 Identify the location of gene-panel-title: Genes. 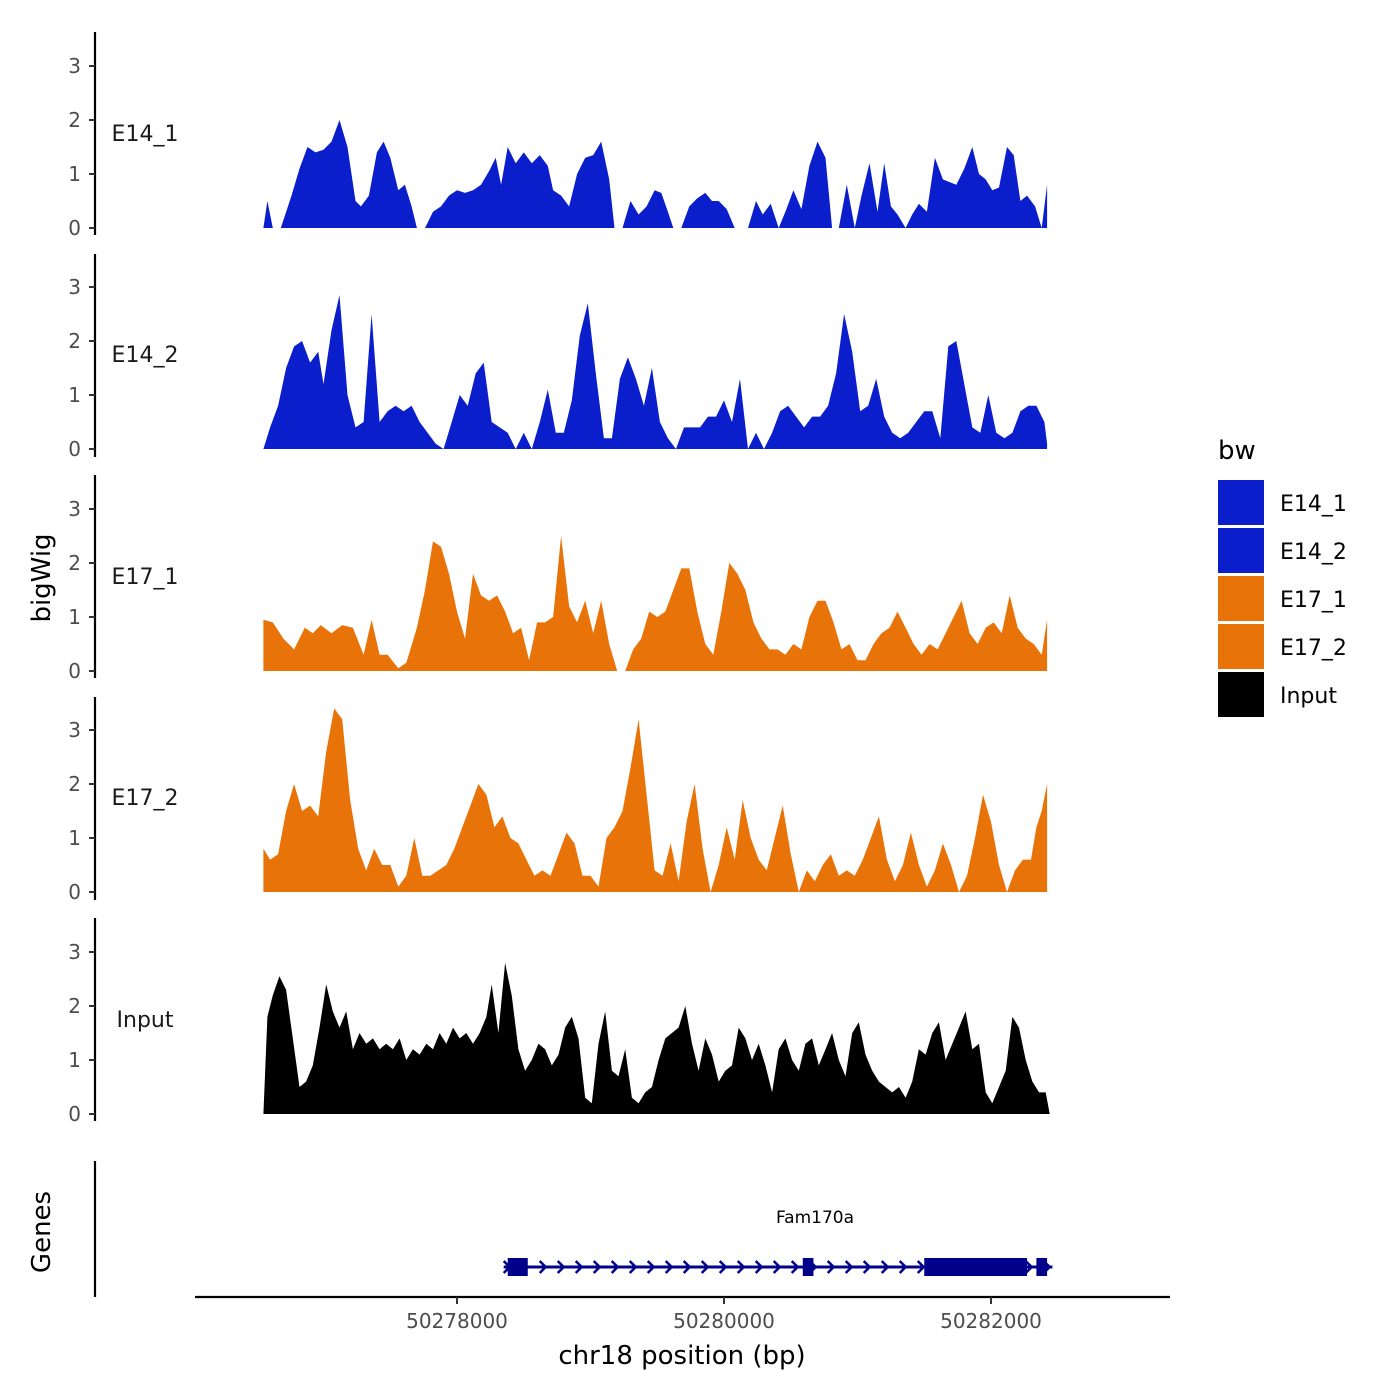
(42, 1232).